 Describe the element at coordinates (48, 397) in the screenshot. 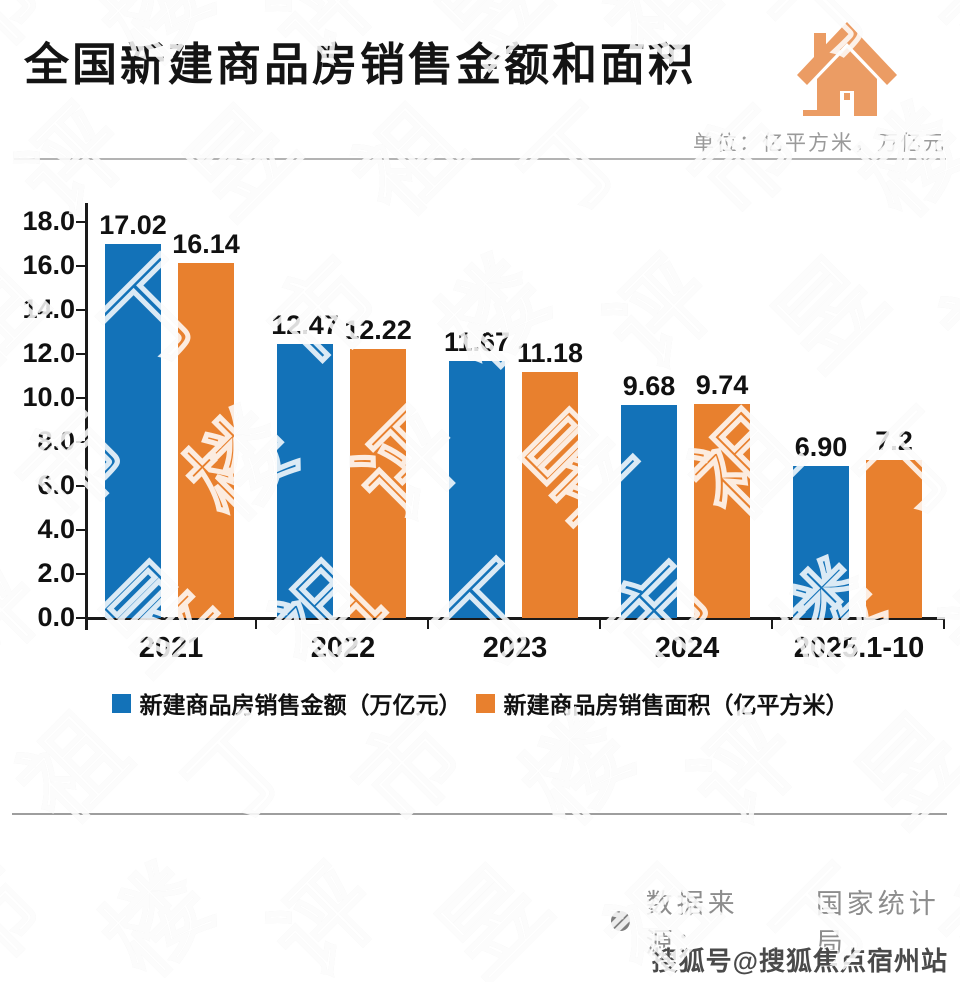

I see `y-axis-tick-label: 10.0` at that location.